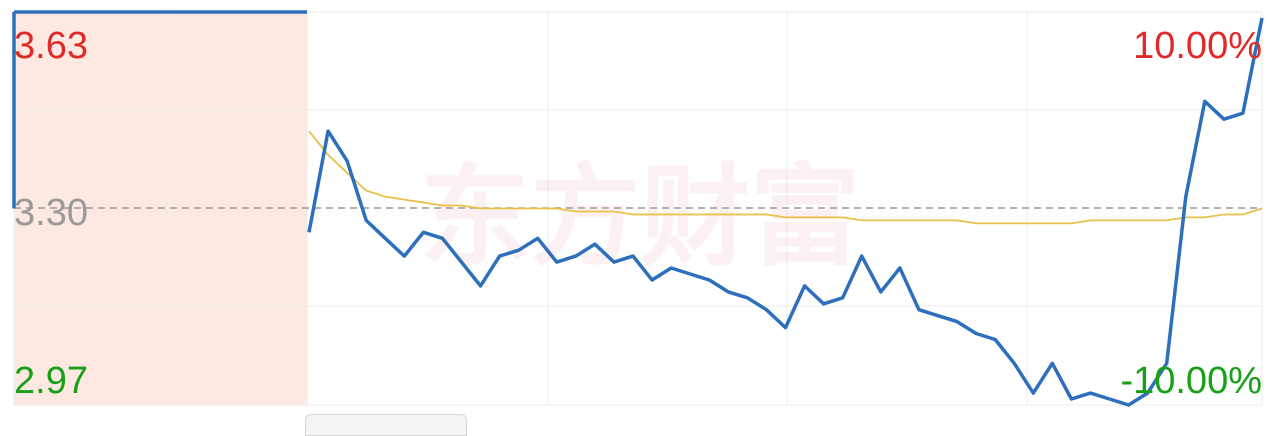 The height and width of the screenshot is (436, 1280). Describe the element at coordinates (386, 425) in the screenshot. I see `bottom-tab` at that location.